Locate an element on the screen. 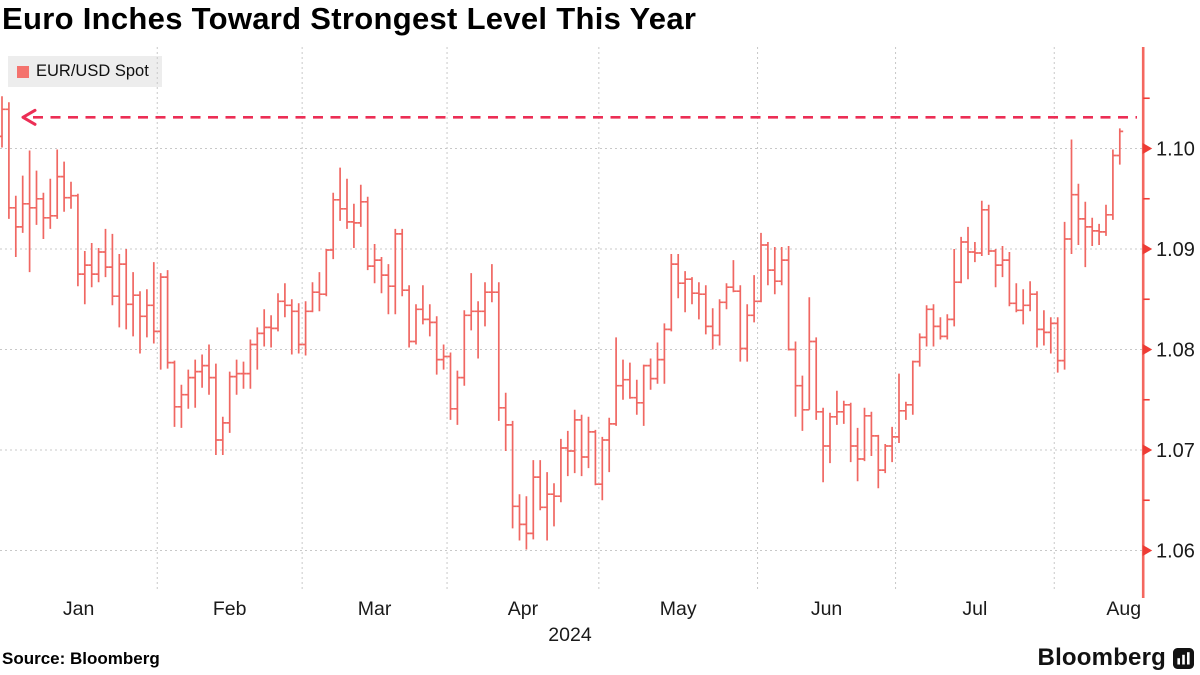 Image resolution: width=1200 pixels, height=675 pixels. y-axis-labels: 1.06 1.07 1.08 1.09 1.10 is located at coordinates (1175, 351).